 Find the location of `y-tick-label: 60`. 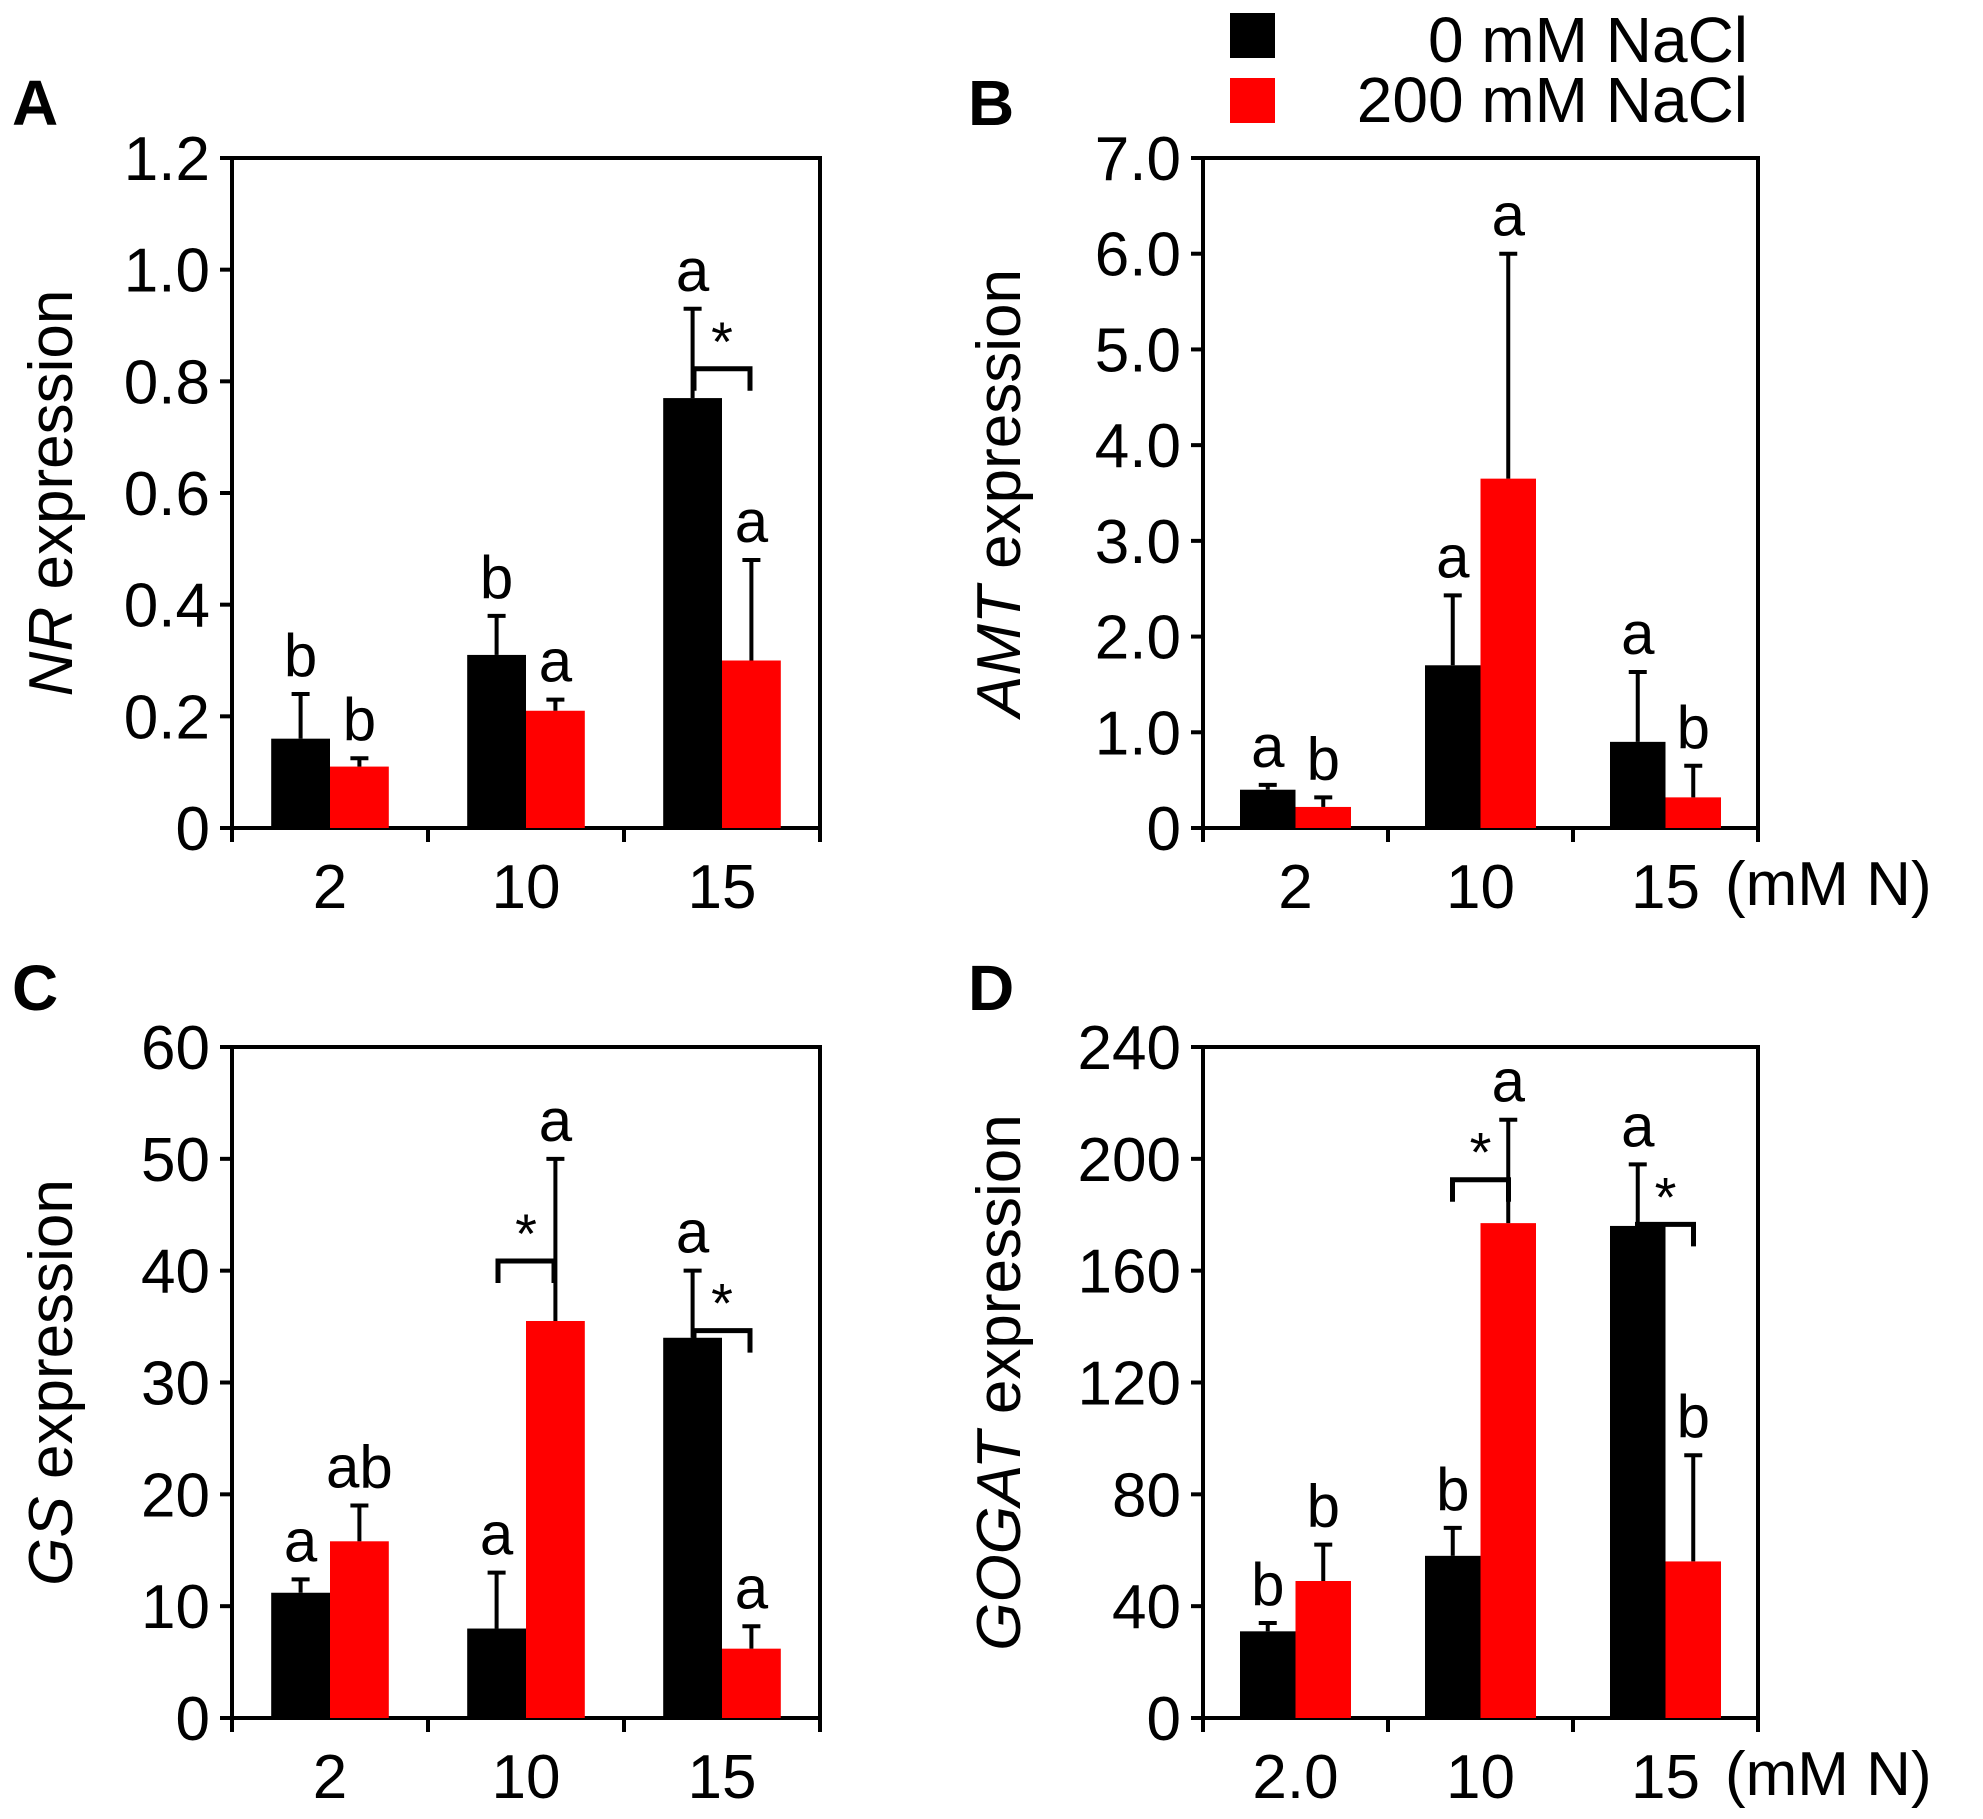

y-tick-label: 60 is located at coordinates (175, 1048).